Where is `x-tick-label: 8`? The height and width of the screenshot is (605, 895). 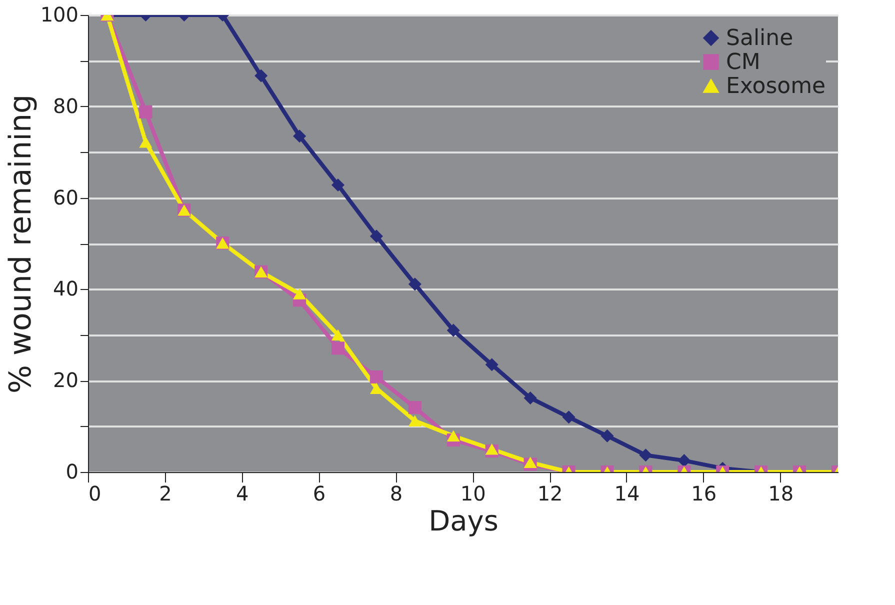 x-tick-label: 8 is located at coordinates (396, 494).